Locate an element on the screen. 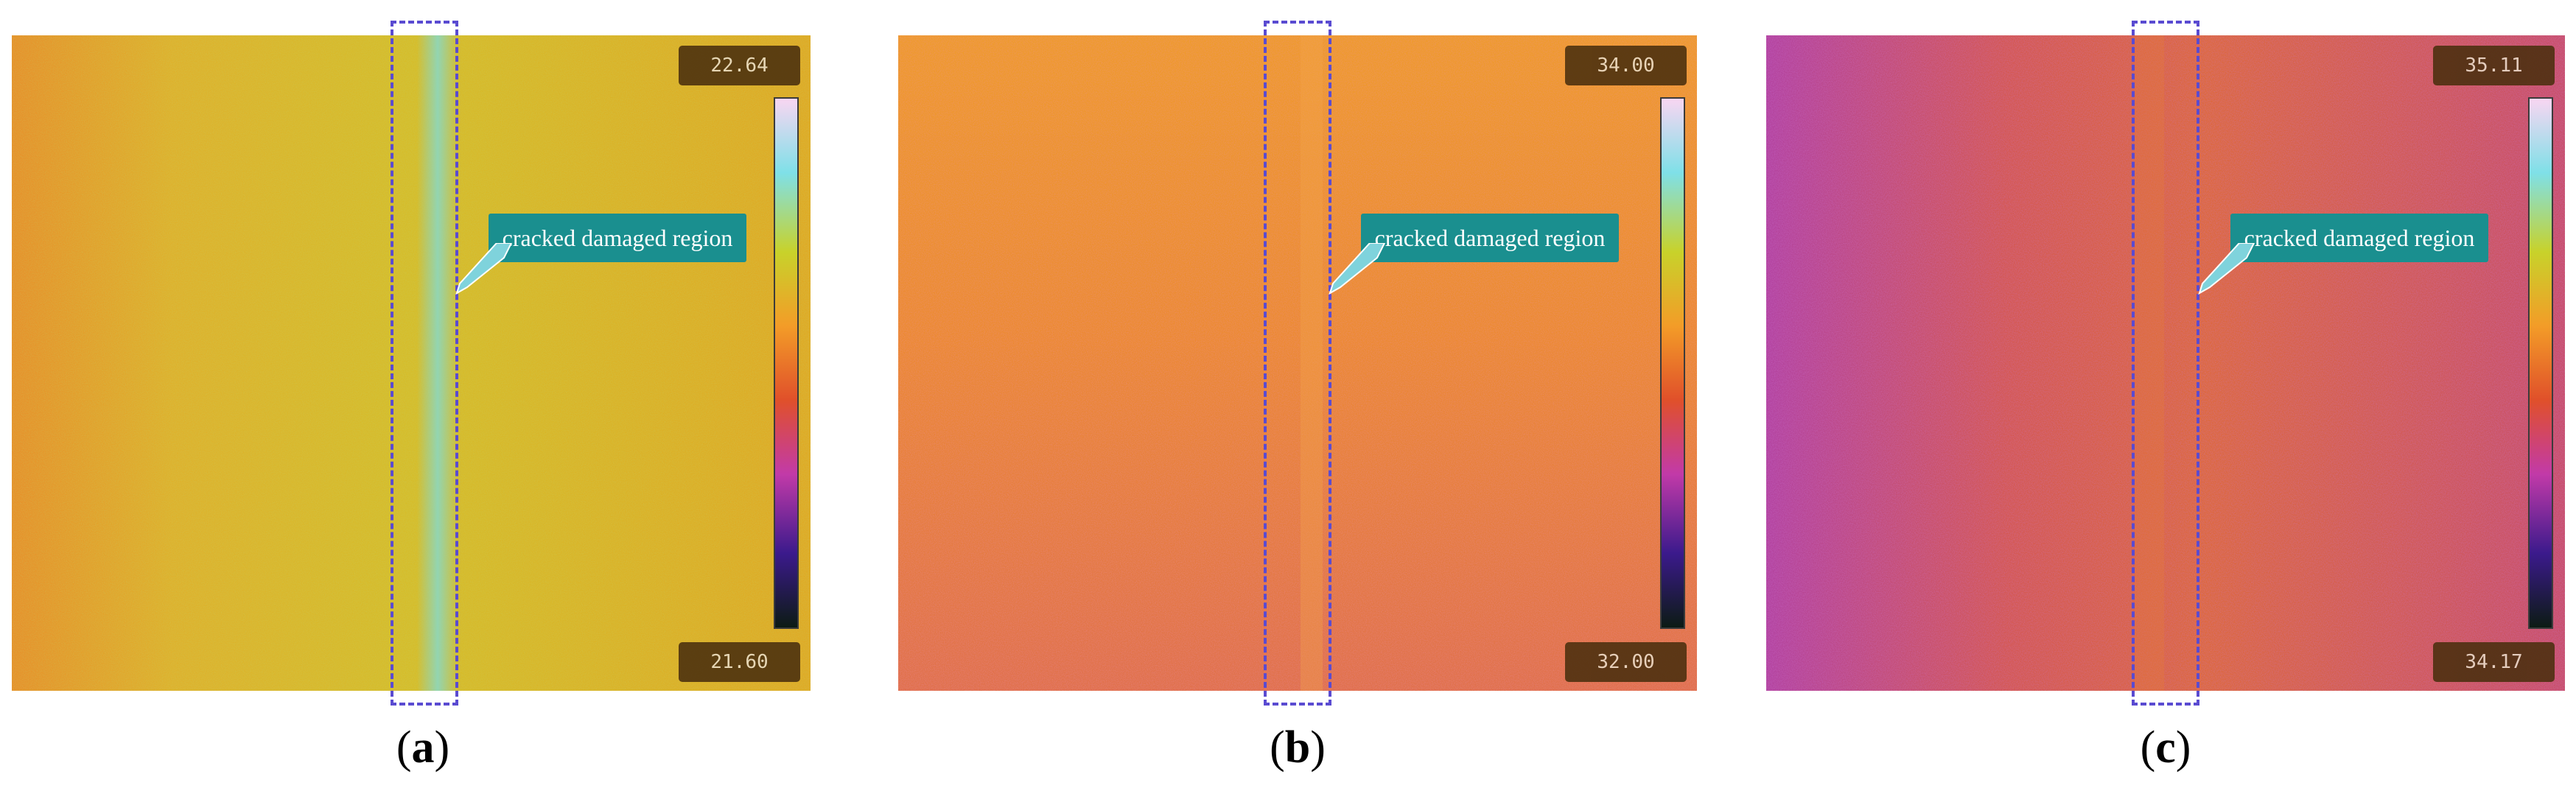  temp-max-readout: 35.11 is located at coordinates (2494, 65).